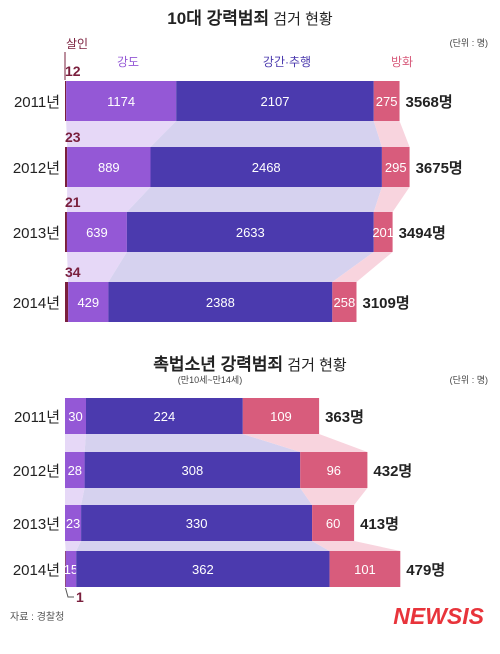 This screenshot has height=654, width=500. Describe the element at coordinates (385, 303) in the screenshot. I see `total-label: 3109명` at that location.